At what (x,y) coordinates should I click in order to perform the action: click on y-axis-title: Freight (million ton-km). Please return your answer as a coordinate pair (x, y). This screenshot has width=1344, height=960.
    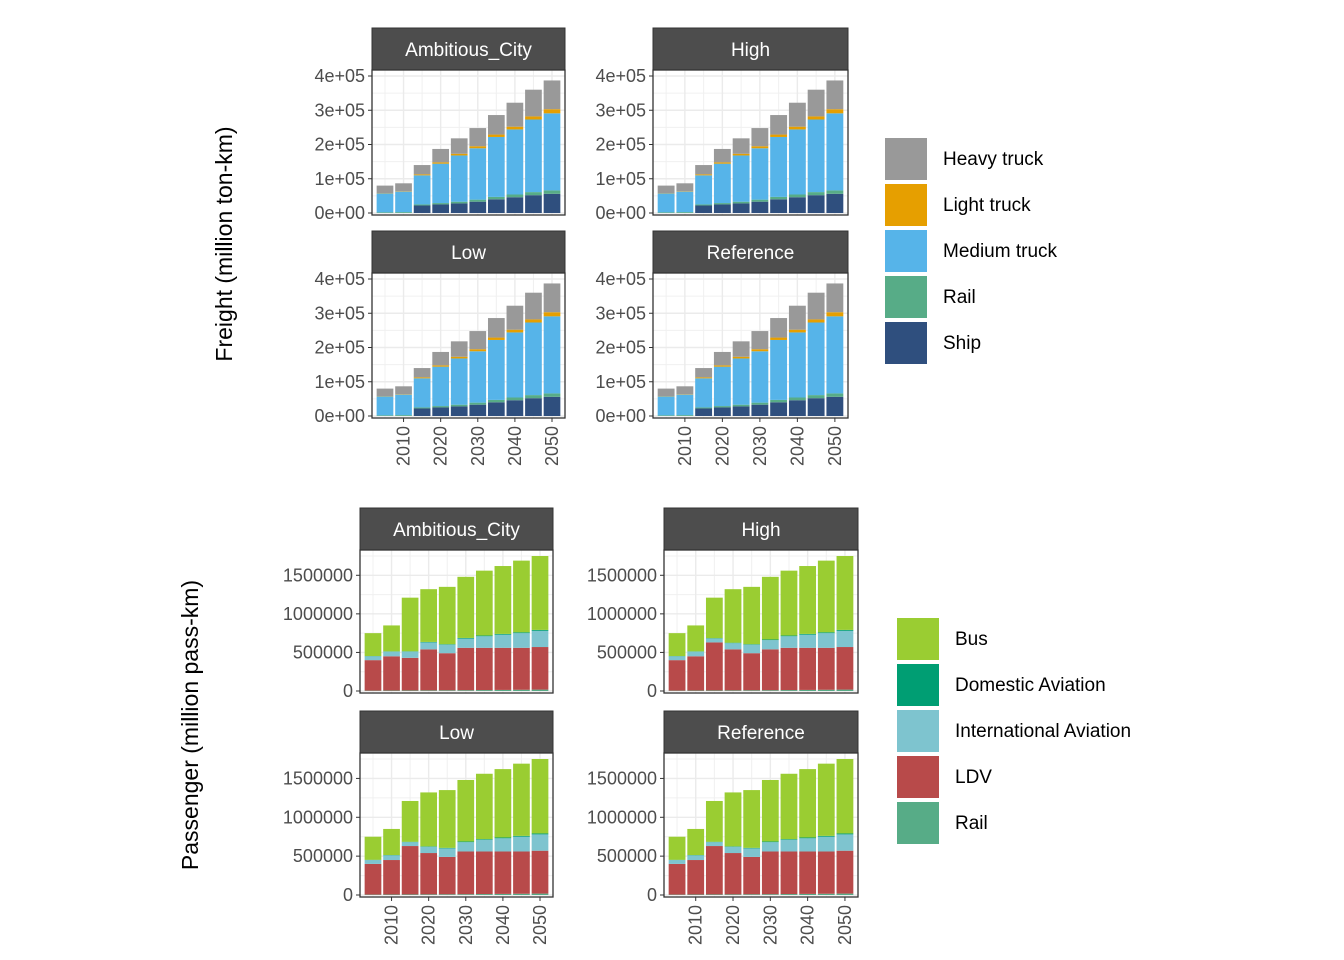
    Looking at the image, I should click on (224, 243).